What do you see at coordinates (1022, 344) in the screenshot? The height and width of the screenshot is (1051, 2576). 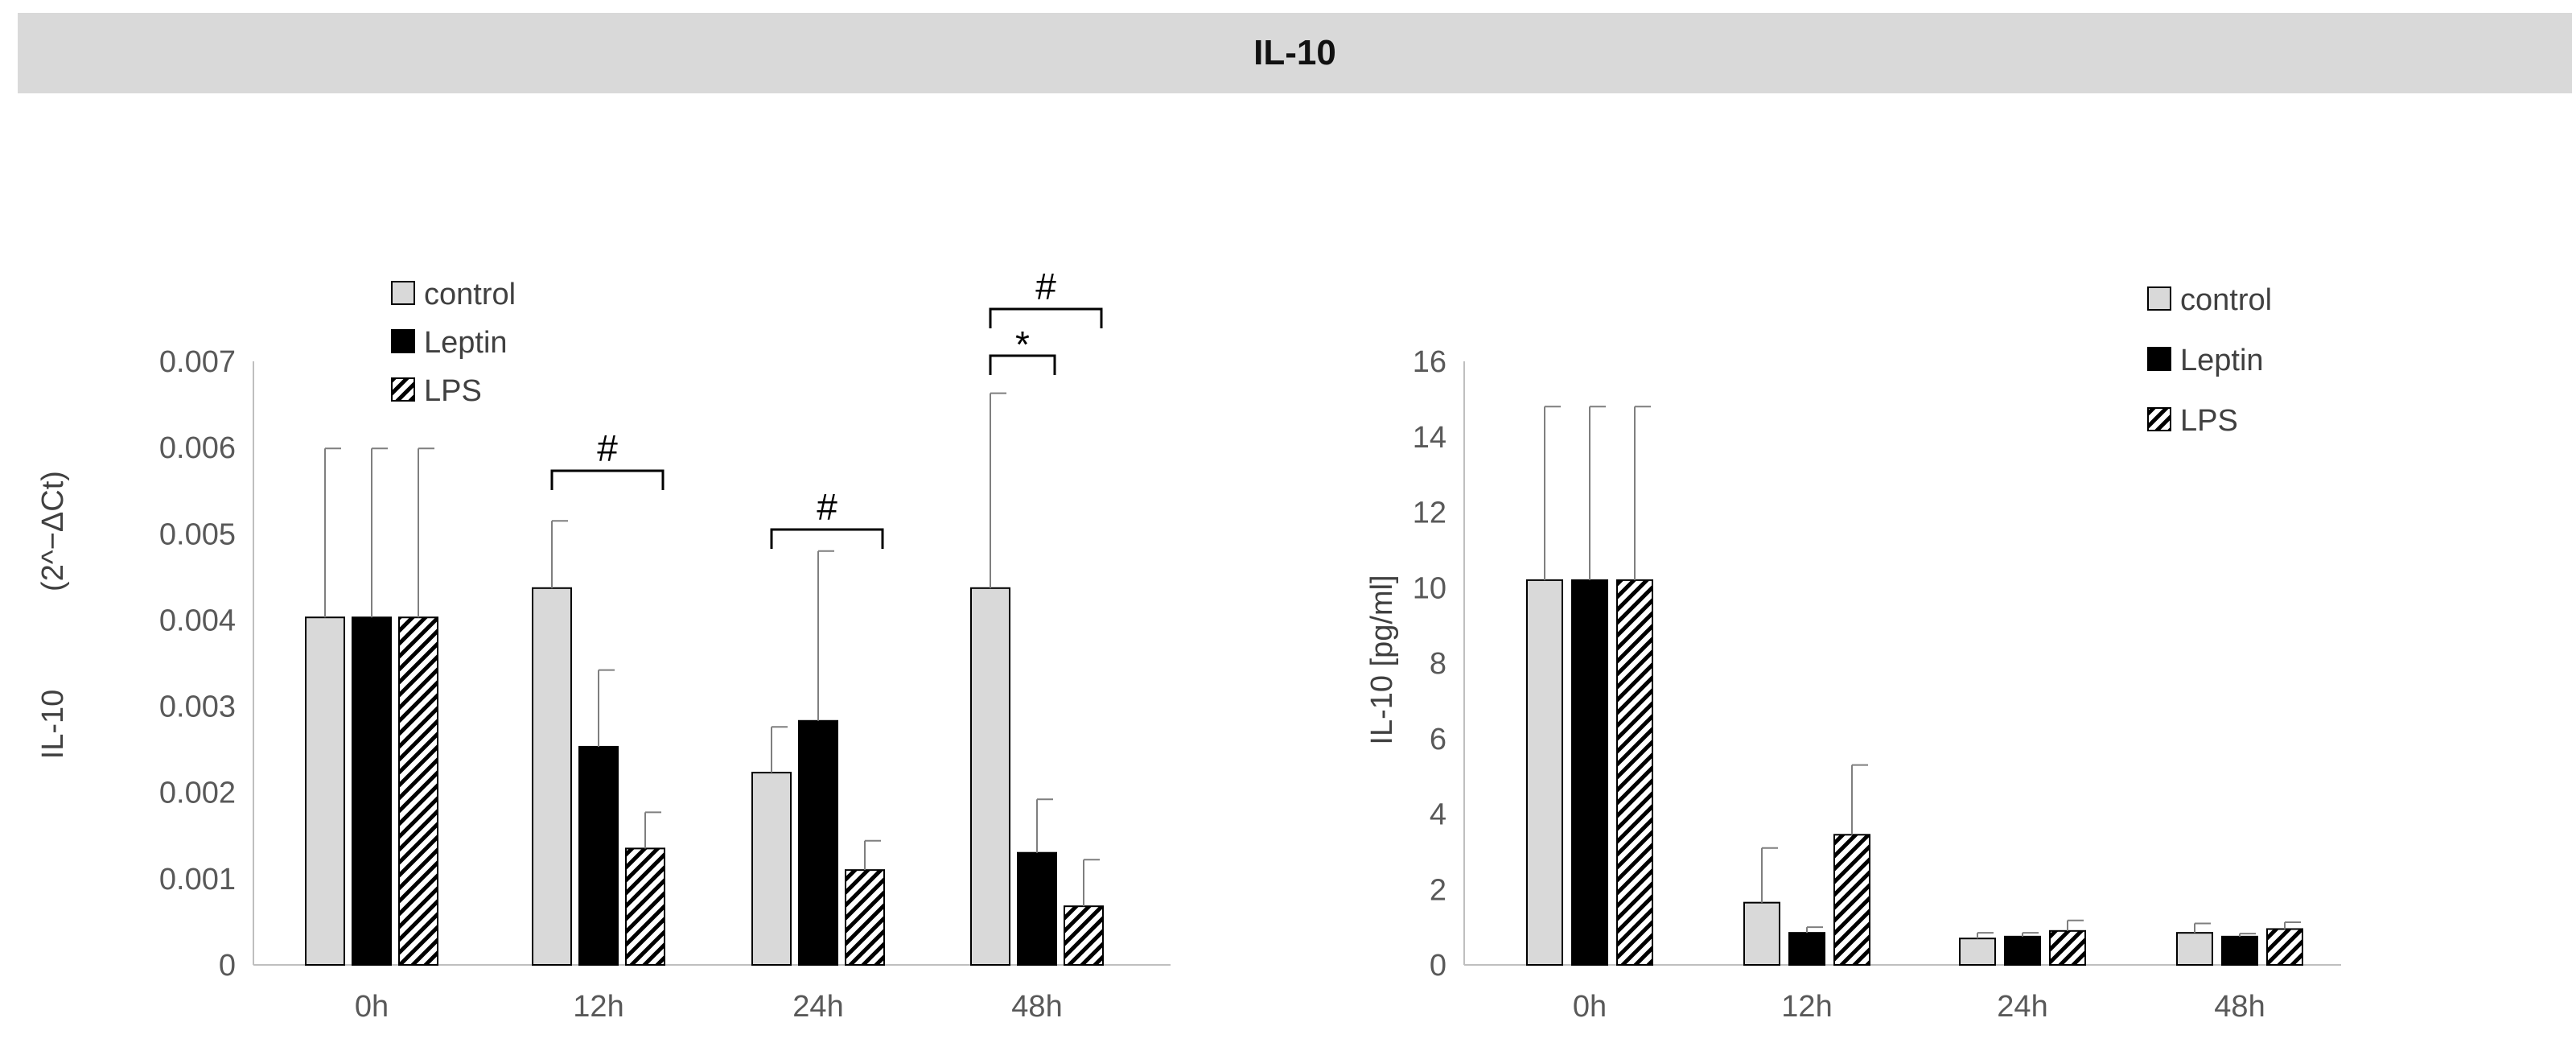 I see `significance-marker: *` at bounding box center [1022, 344].